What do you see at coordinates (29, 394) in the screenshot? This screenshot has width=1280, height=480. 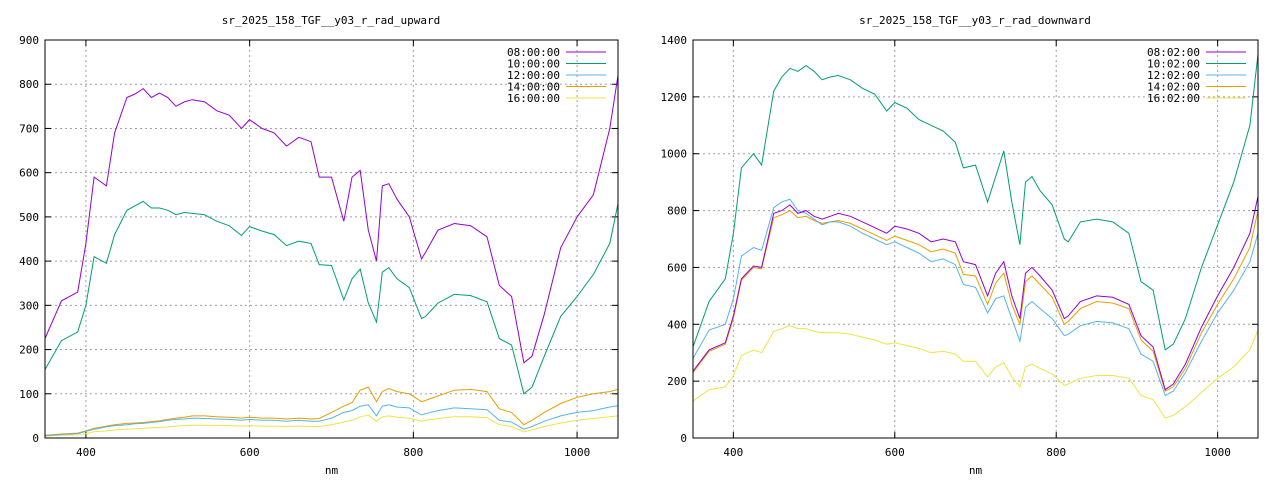 I see `y-tick-label: 100` at bounding box center [29, 394].